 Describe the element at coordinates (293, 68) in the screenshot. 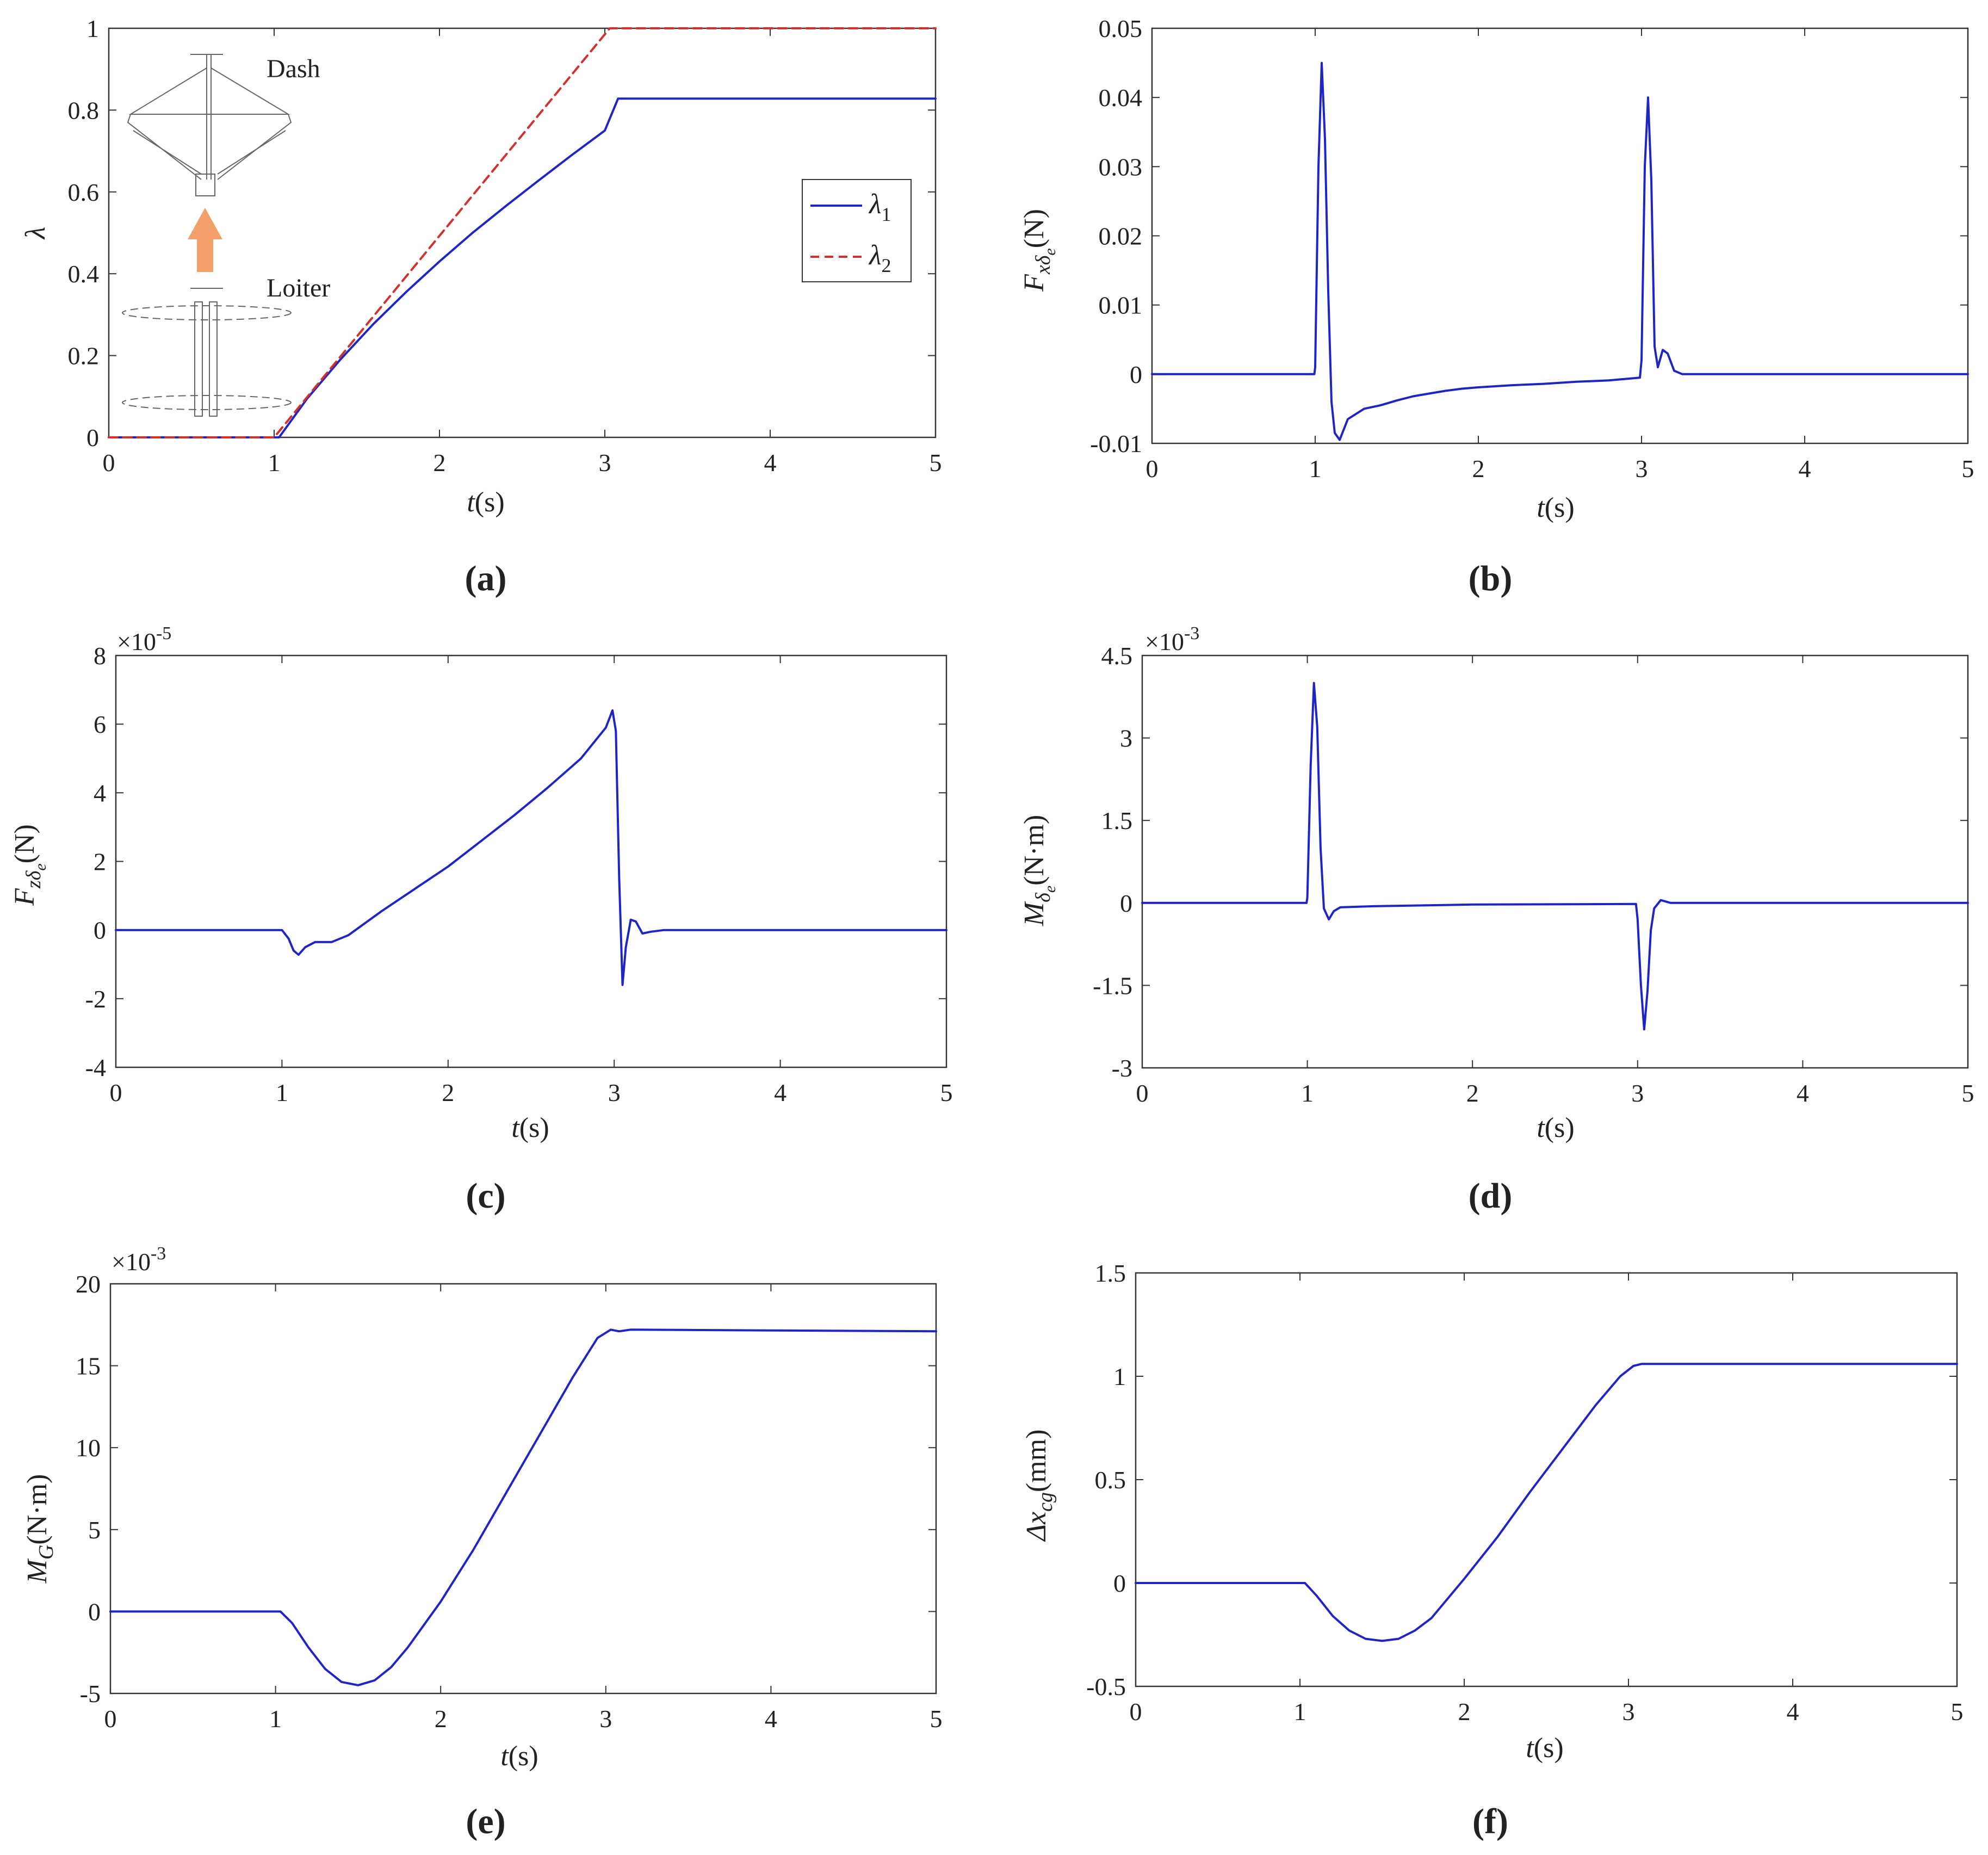

I see `dash-label: Dash` at that location.